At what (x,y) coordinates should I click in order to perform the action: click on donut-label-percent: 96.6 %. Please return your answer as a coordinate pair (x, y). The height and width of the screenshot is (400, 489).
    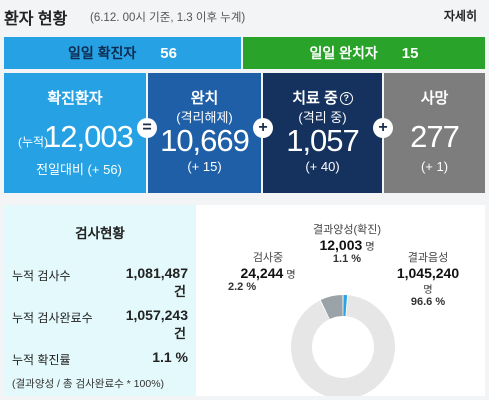
    Looking at the image, I should click on (428, 302).